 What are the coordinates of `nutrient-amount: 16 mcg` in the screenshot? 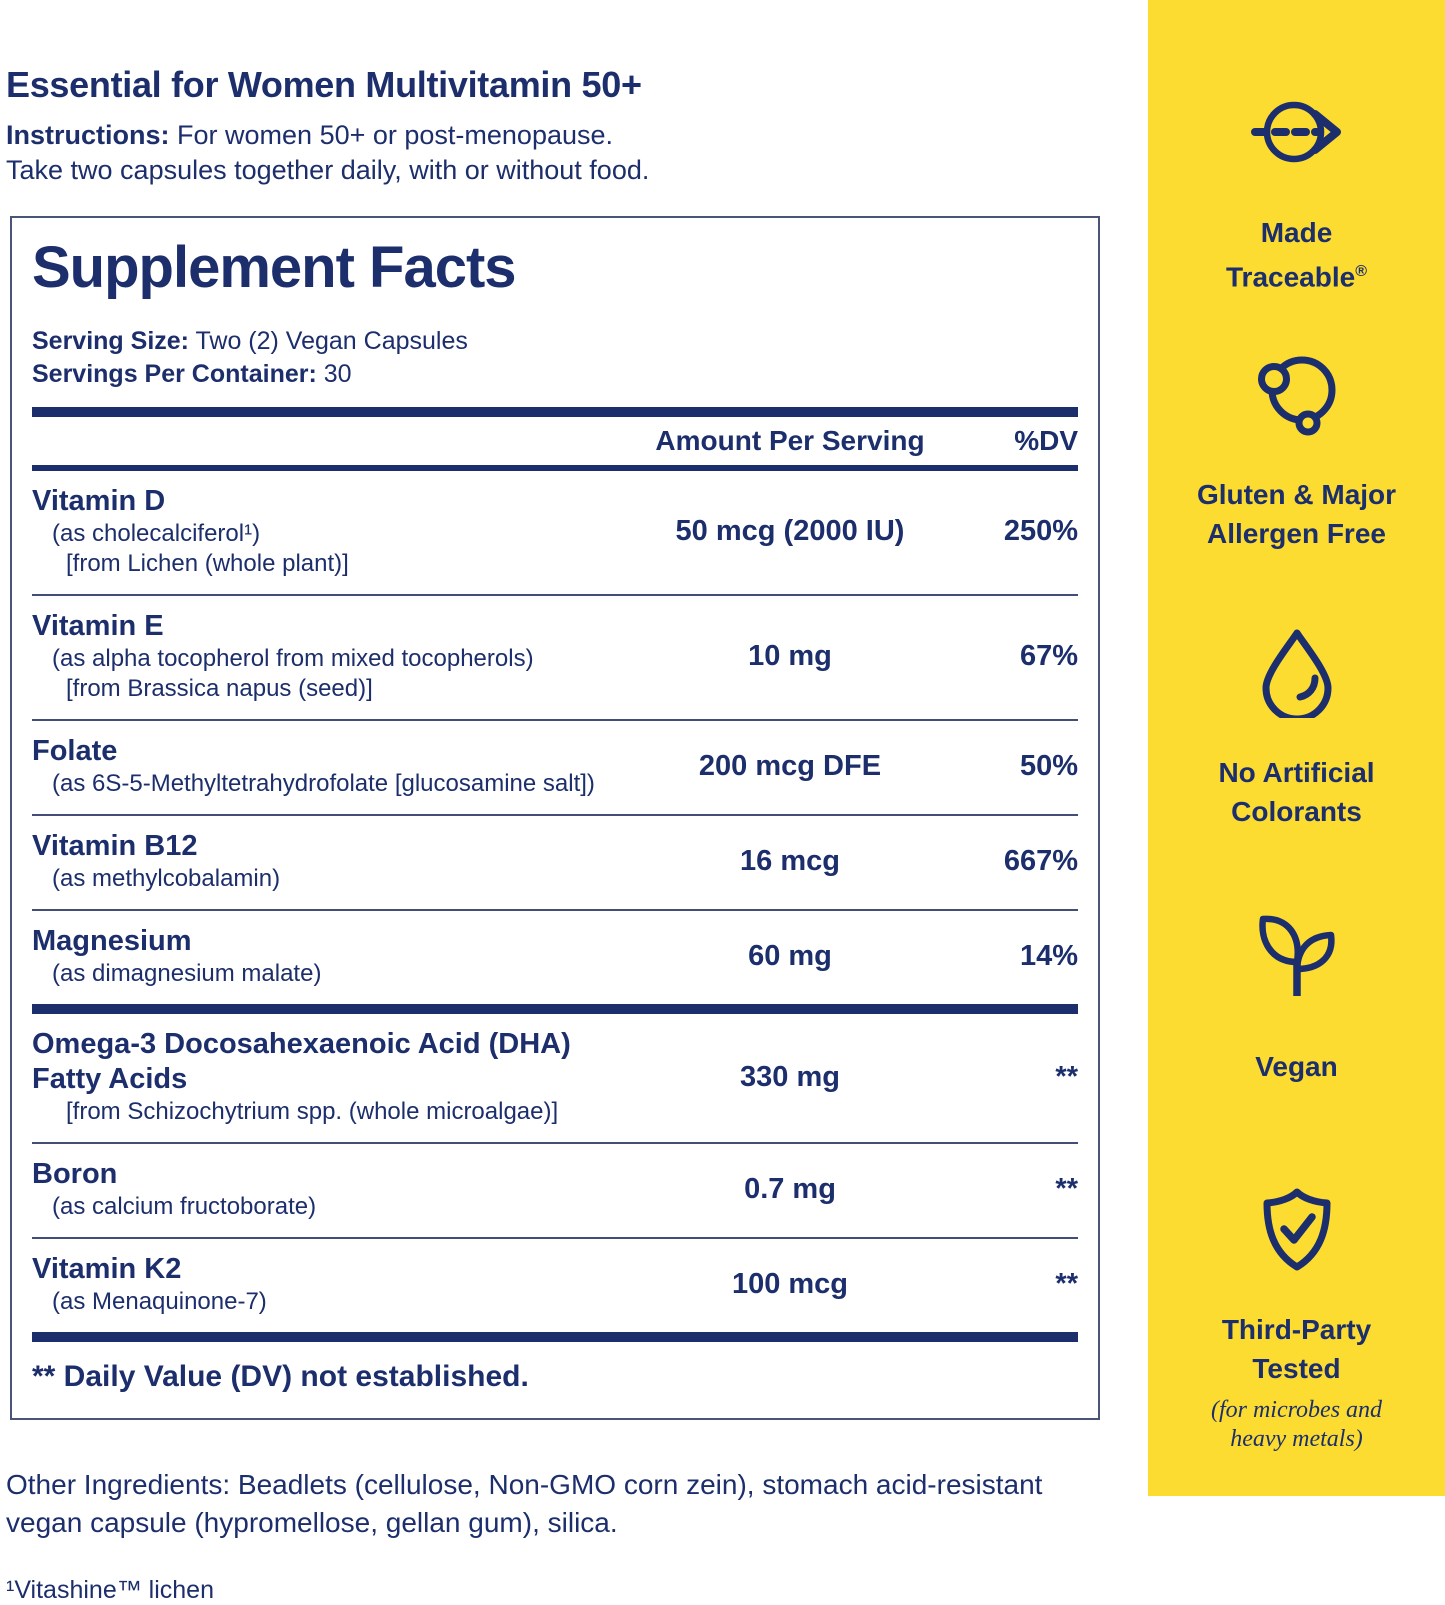 It's located at (790, 861).